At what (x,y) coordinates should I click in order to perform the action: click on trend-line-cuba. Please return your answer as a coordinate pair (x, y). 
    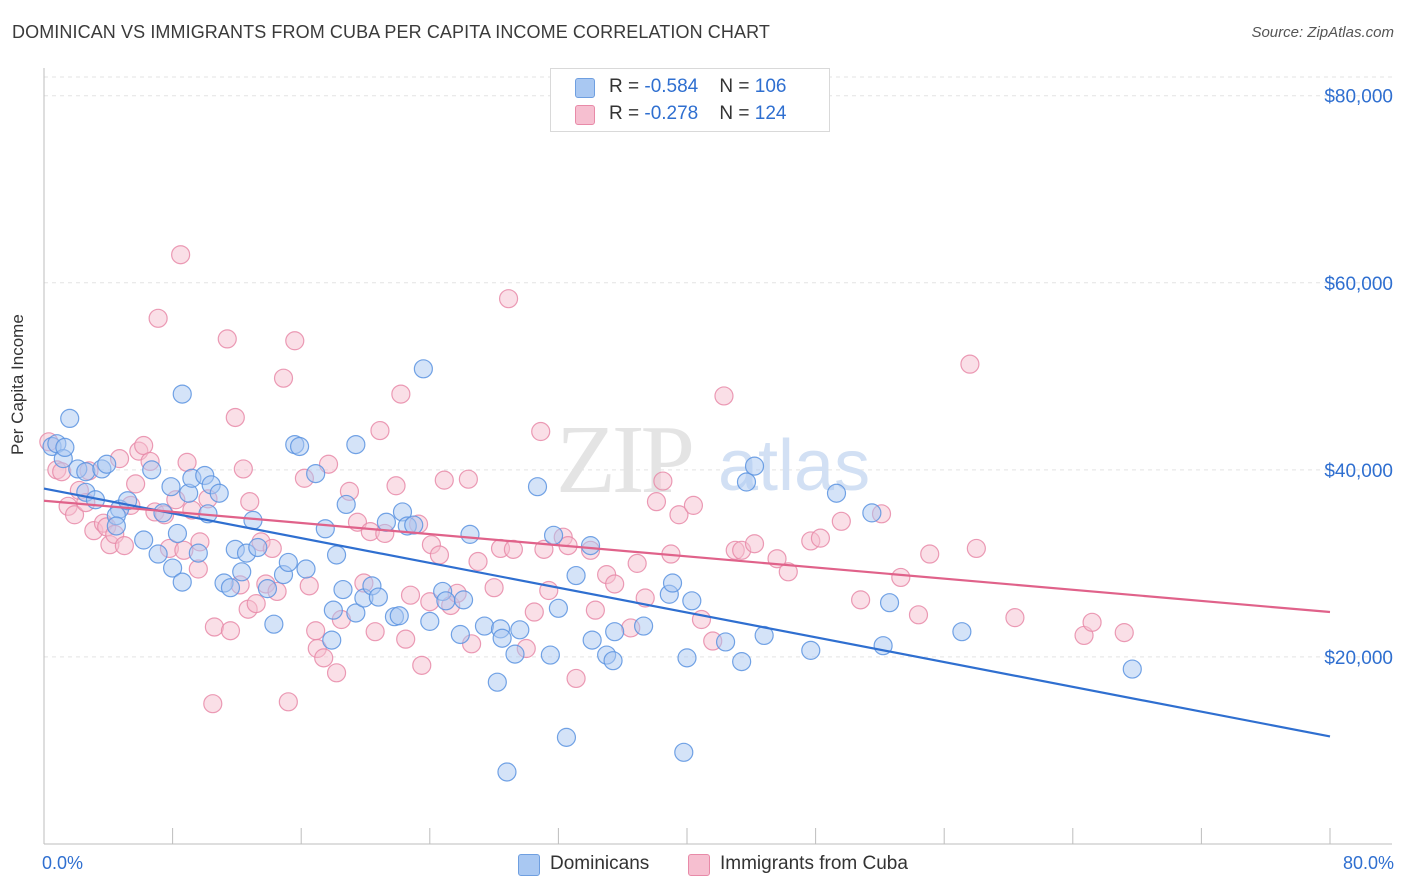
    Looking at the image, I should click on (687, 556).